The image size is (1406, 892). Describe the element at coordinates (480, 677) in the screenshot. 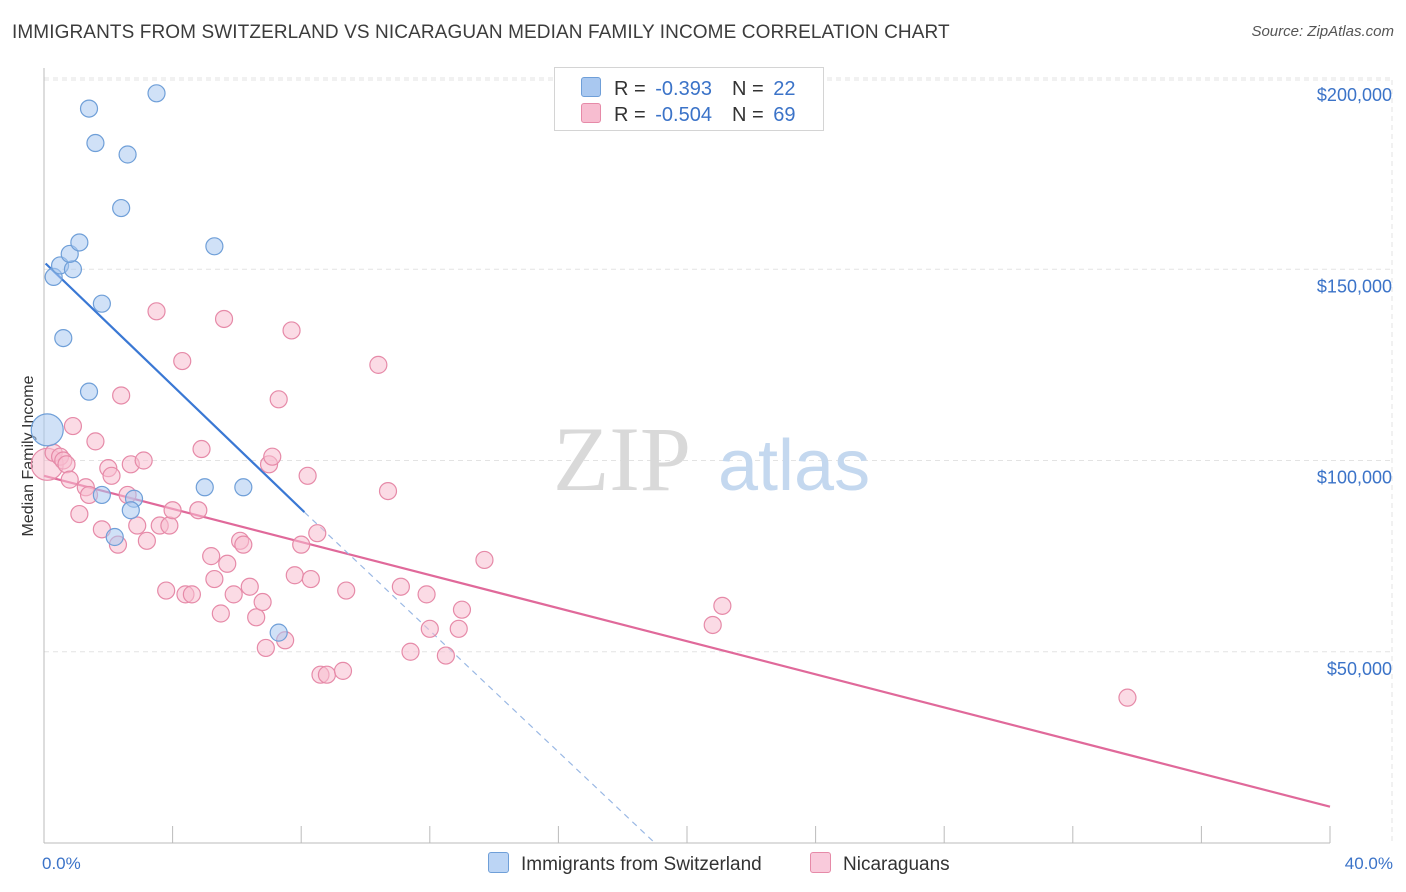

I see `trend-line-switzerland-extension` at that location.